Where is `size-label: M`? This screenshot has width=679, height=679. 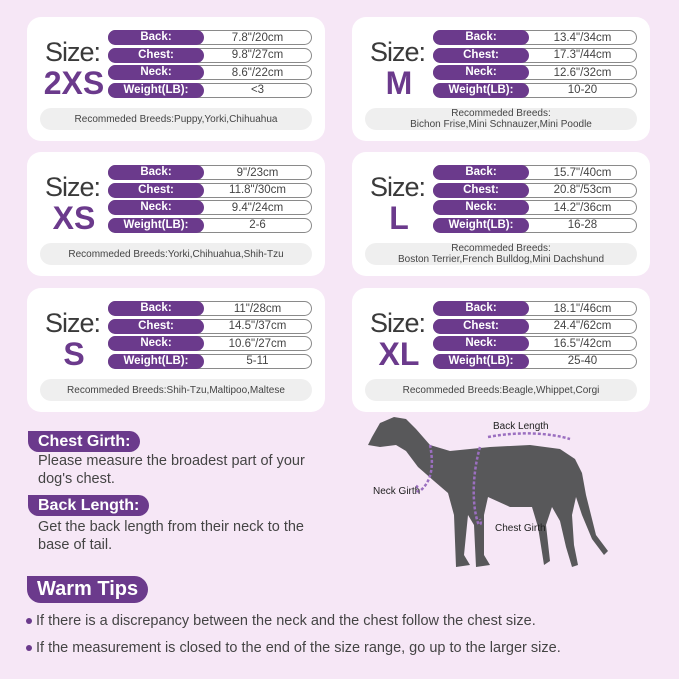
size-label: M is located at coordinates (399, 83).